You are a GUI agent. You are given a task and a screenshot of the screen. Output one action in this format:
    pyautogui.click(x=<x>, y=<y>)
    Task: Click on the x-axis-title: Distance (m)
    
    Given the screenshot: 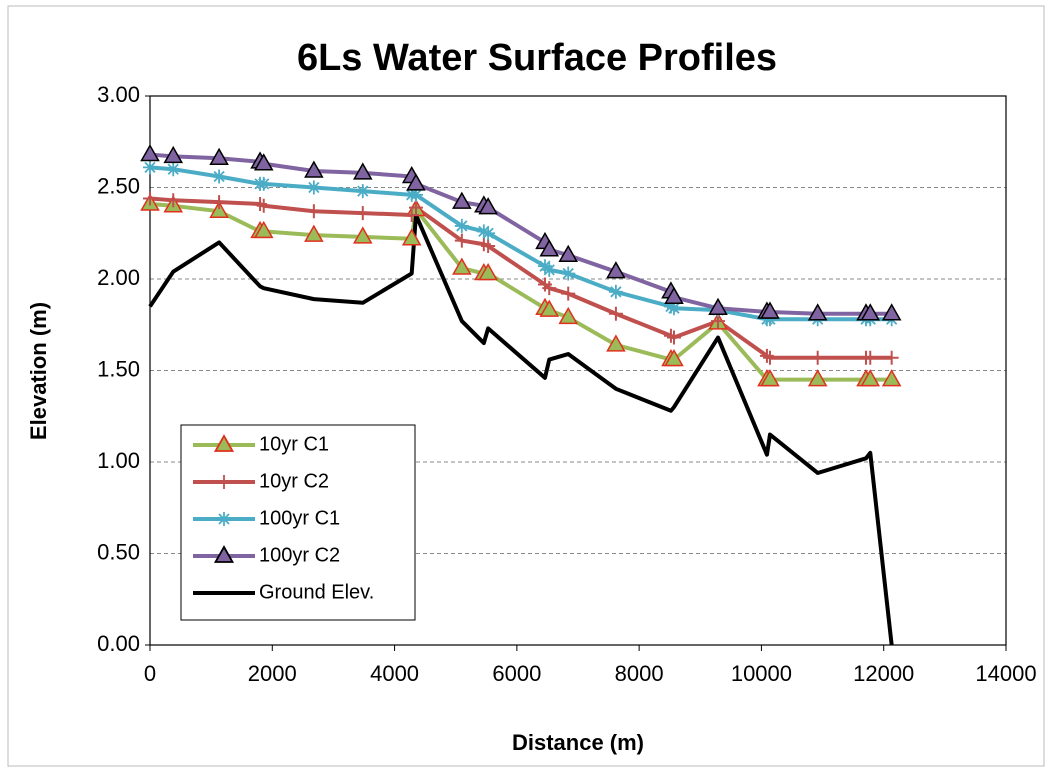 What is the action you would take?
    pyautogui.click(x=578, y=742)
    